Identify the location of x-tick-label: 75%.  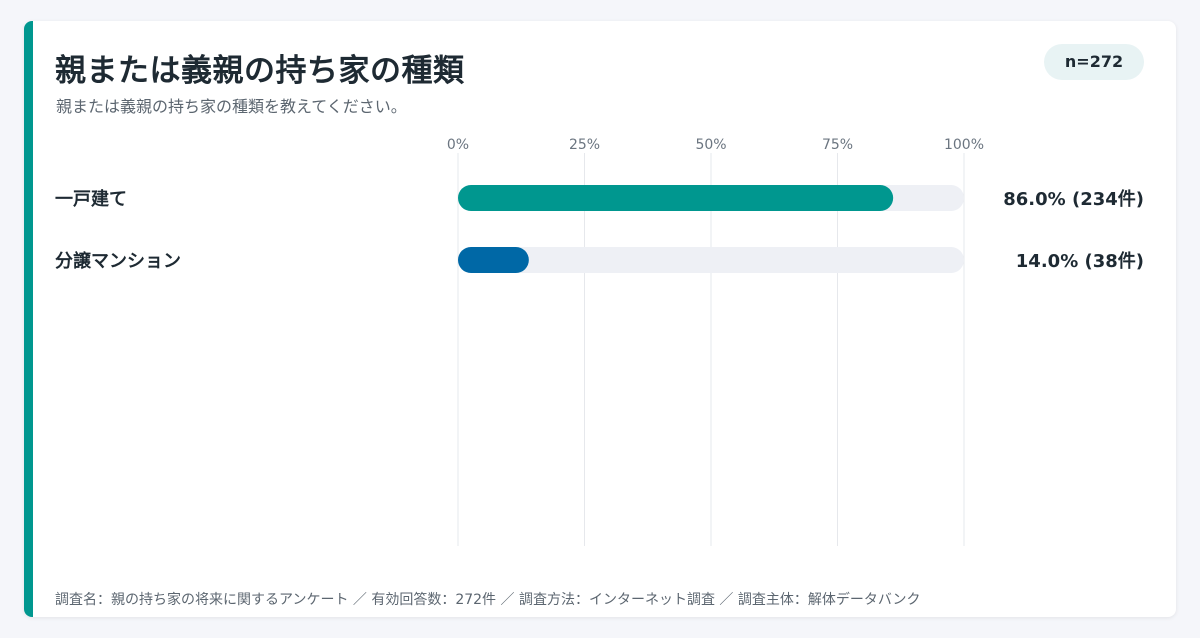
(837, 145).